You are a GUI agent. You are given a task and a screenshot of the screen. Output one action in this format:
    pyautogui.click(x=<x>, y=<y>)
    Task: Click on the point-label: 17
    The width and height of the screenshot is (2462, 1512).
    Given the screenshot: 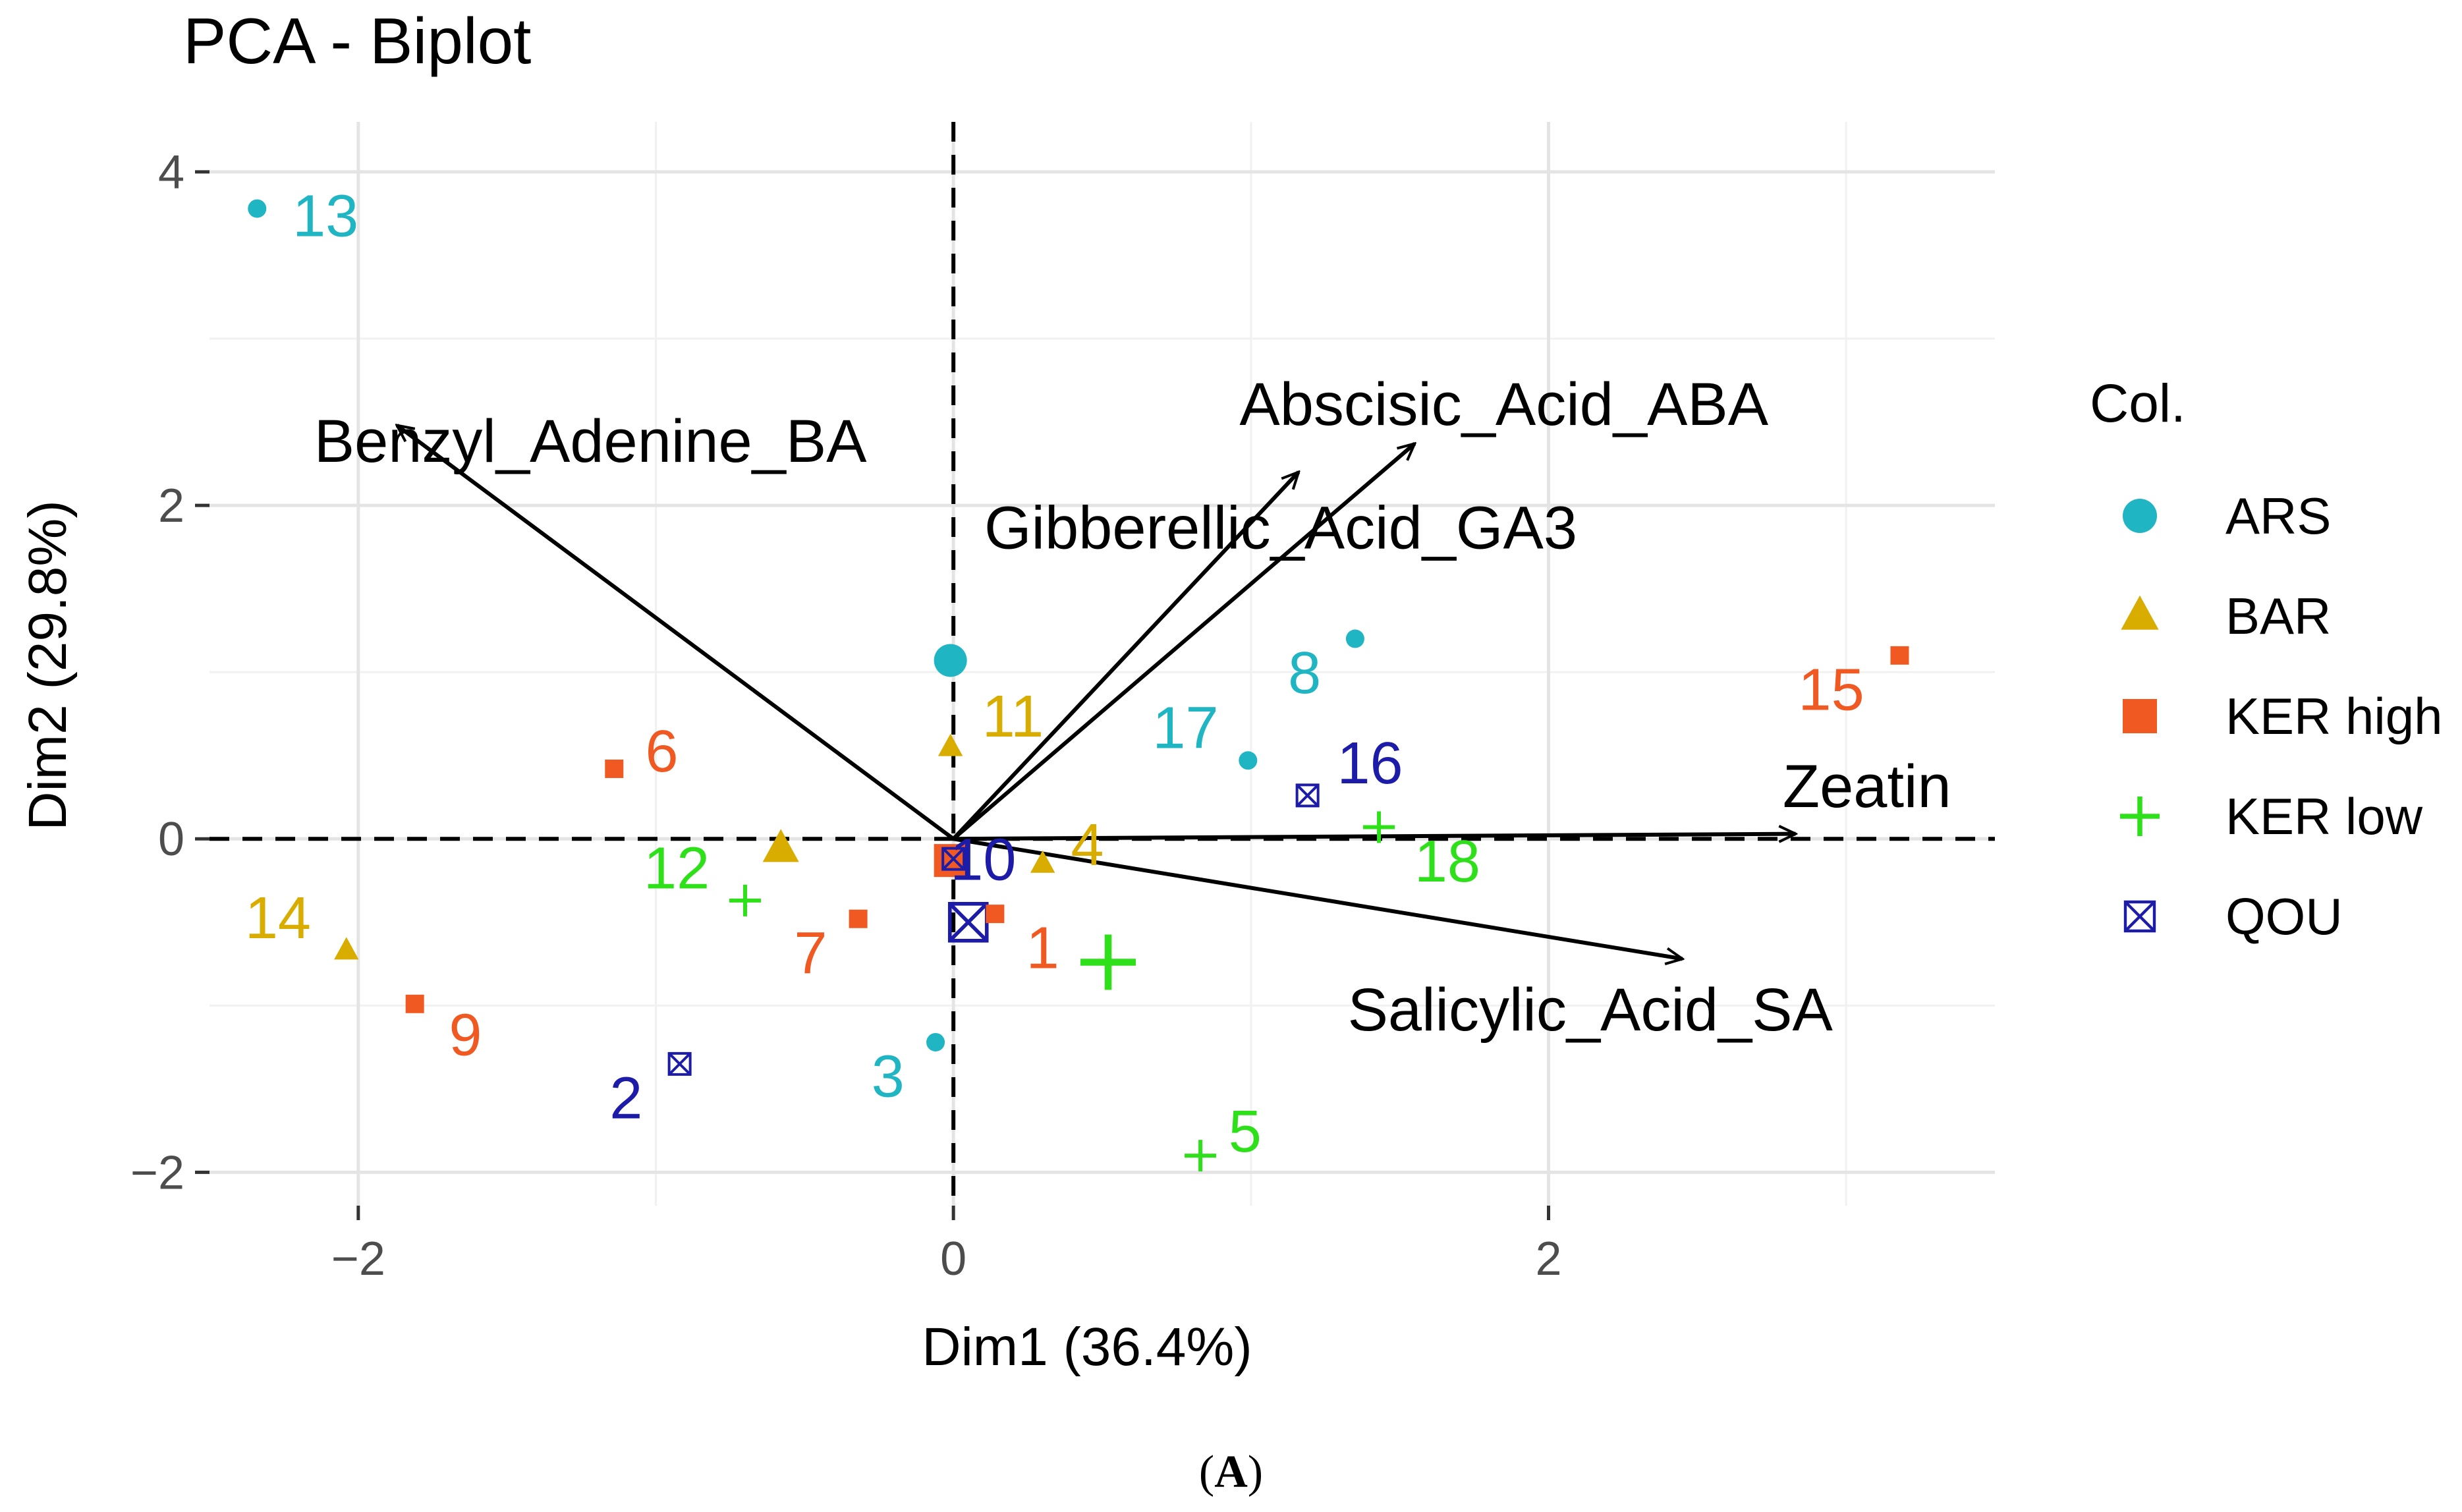 What is the action you would take?
    pyautogui.click(x=1185, y=729)
    